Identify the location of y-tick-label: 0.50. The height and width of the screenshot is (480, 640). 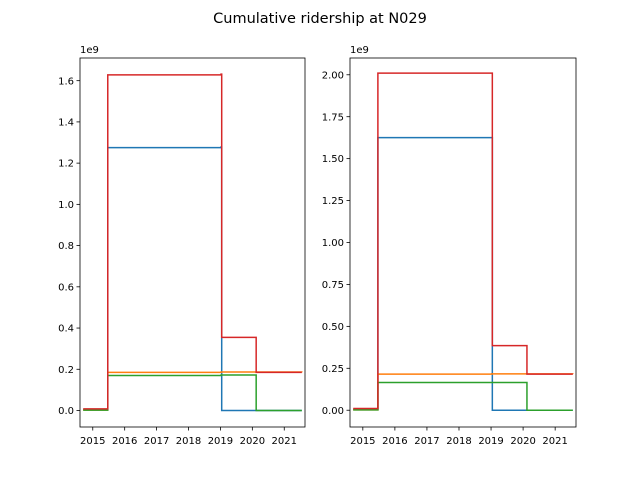
(333, 327).